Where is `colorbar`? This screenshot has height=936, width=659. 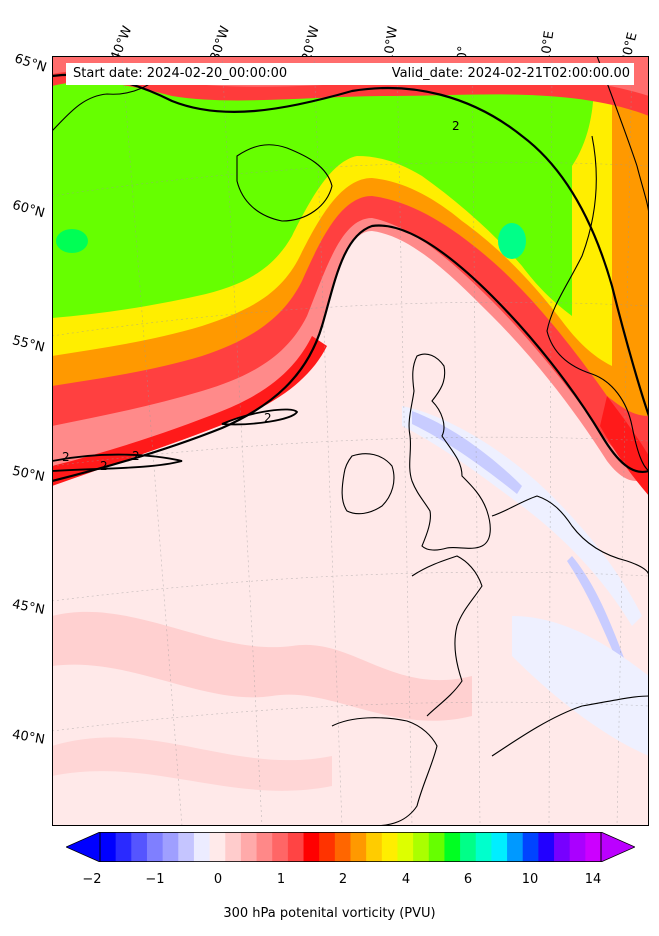 colorbar is located at coordinates (350, 847).